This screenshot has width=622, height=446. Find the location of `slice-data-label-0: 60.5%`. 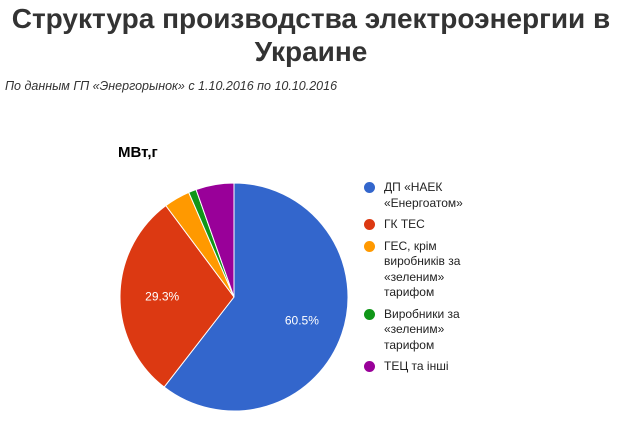

slice-data-label-0: 60.5% is located at coordinates (302, 320).